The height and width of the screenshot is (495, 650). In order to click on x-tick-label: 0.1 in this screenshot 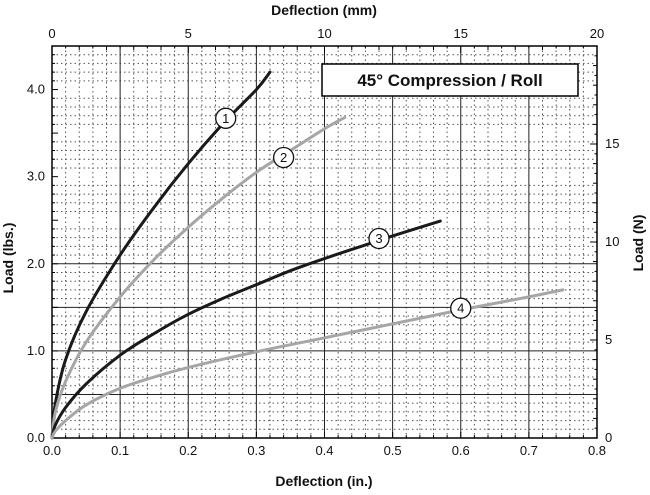, I will do `click(120, 450)`.